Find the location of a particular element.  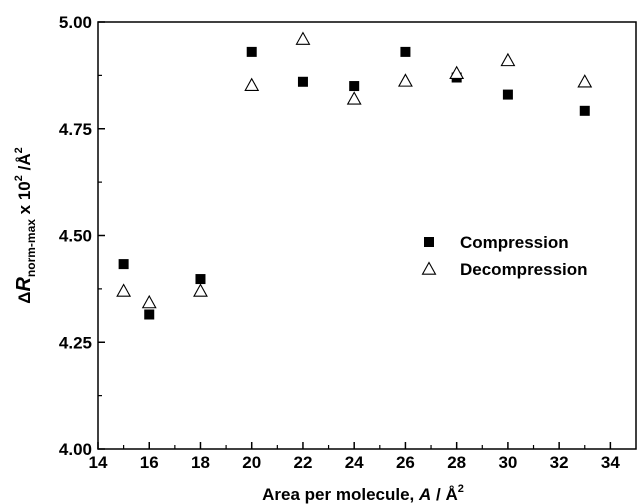

x-tick-label: 24 is located at coordinates (354, 462).